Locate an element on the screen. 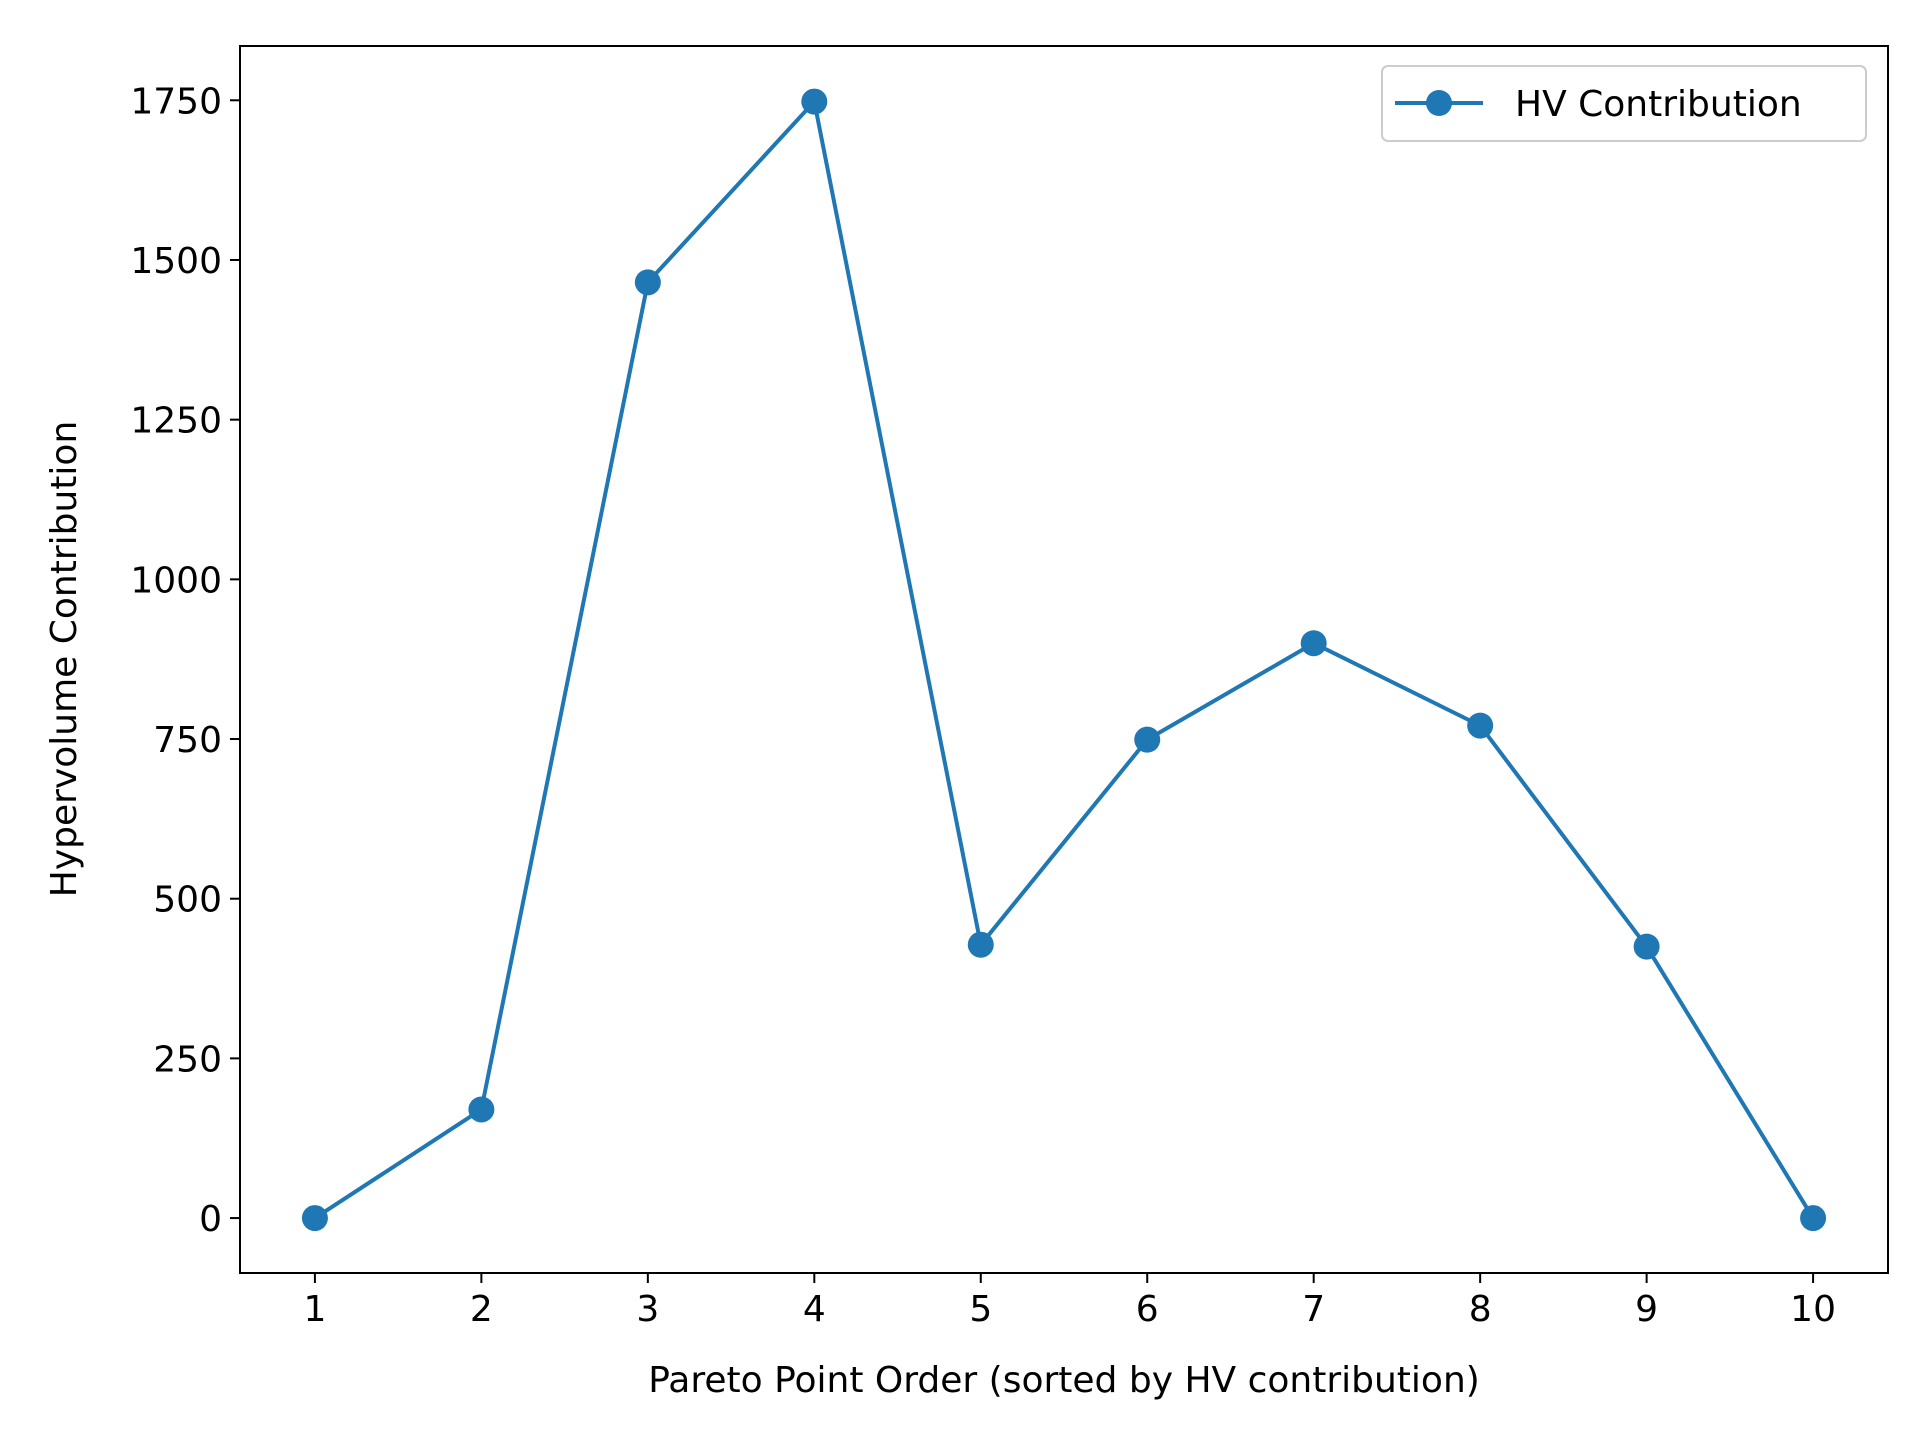 Image resolution: width=1920 pixels, height=1445 pixels. x-tick-label: 1 is located at coordinates (314, 1309).